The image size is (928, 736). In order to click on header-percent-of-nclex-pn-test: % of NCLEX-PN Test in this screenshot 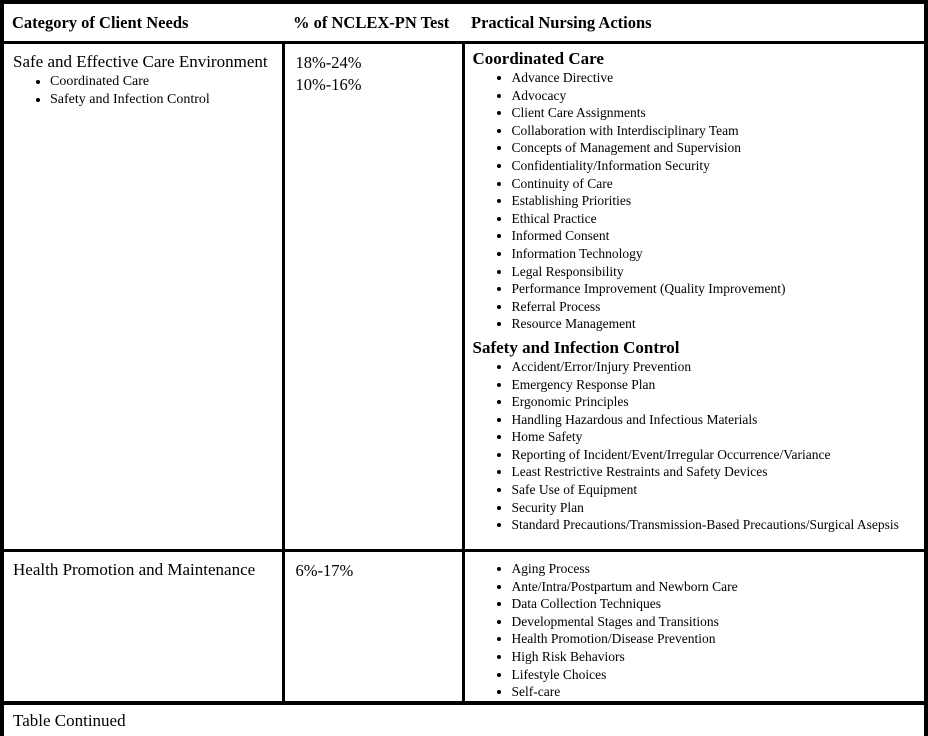, I will do `click(373, 23)`.